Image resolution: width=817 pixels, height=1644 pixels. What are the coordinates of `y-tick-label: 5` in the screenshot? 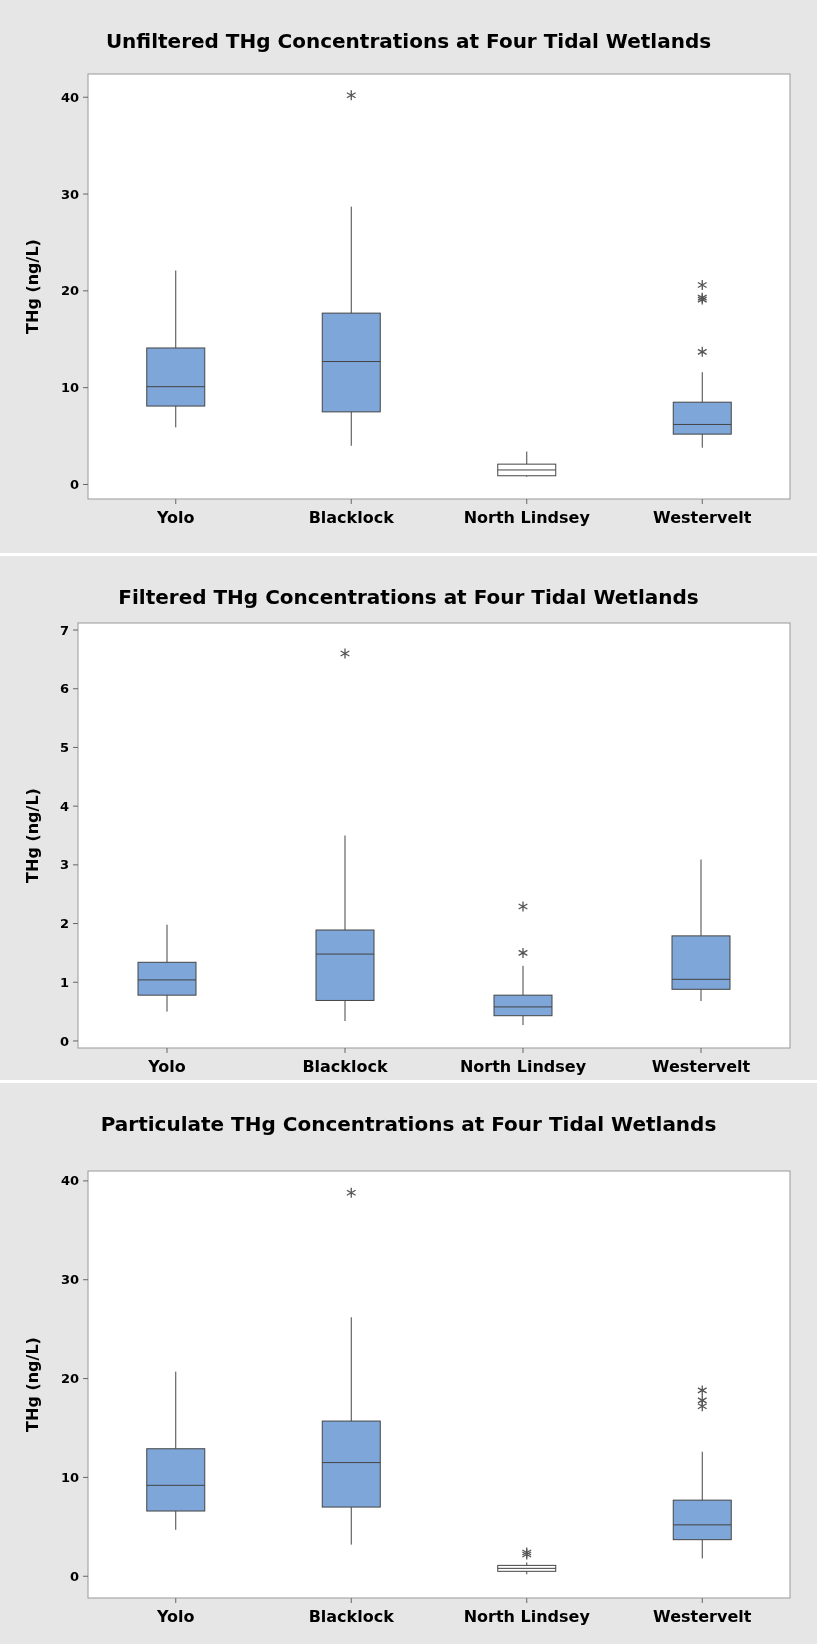 It's located at (64, 747).